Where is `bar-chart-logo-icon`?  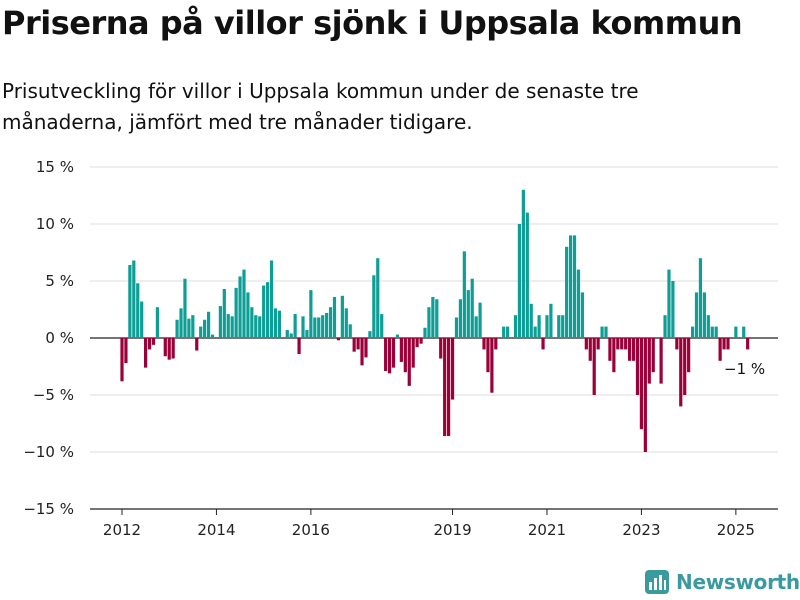 bar-chart-logo-icon is located at coordinates (657, 582).